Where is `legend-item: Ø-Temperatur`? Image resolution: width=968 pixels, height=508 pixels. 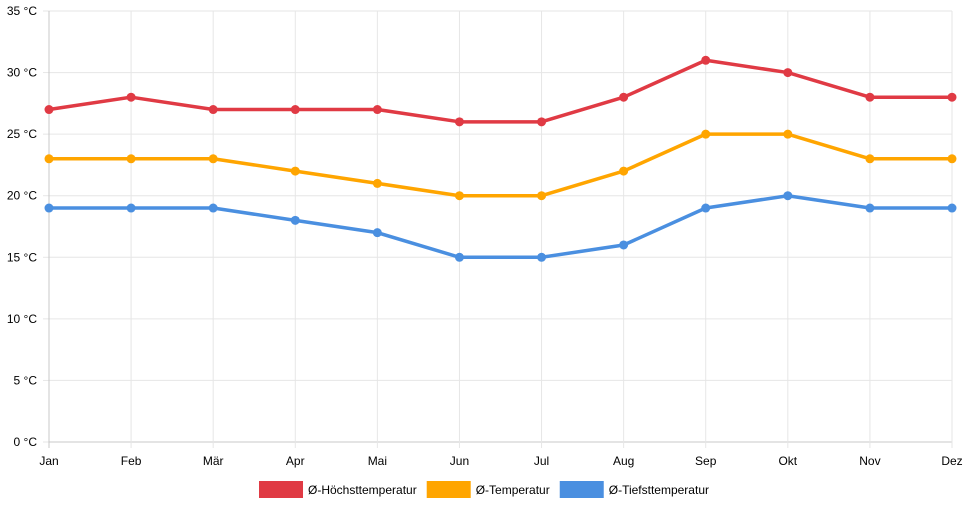
legend-item: Ø-Temperatur is located at coordinates (488, 489).